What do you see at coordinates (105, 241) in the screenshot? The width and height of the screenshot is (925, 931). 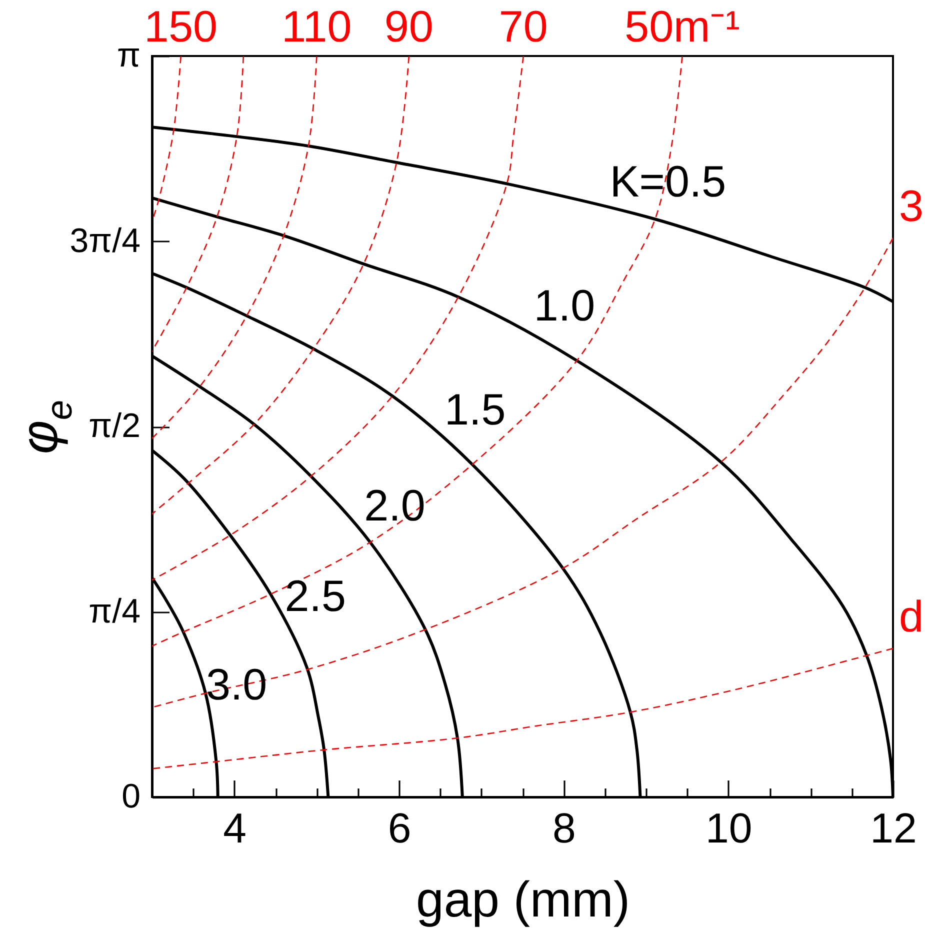 I see `y-tick-label: 3π/4` at bounding box center [105, 241].